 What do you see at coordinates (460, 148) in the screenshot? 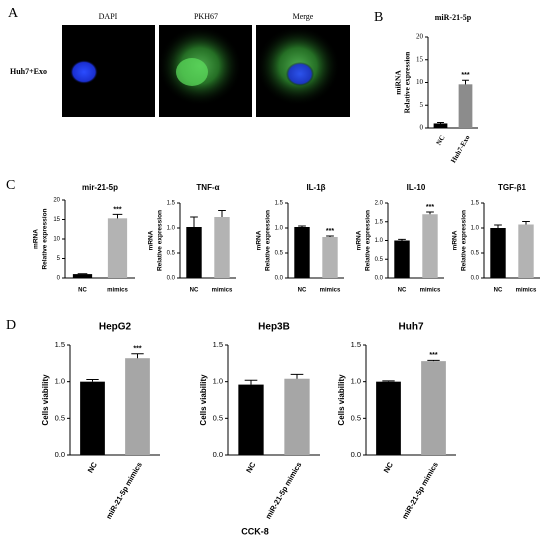
I see `x-tick-label: Huh7-Exo` at bounding box center [460, 148].